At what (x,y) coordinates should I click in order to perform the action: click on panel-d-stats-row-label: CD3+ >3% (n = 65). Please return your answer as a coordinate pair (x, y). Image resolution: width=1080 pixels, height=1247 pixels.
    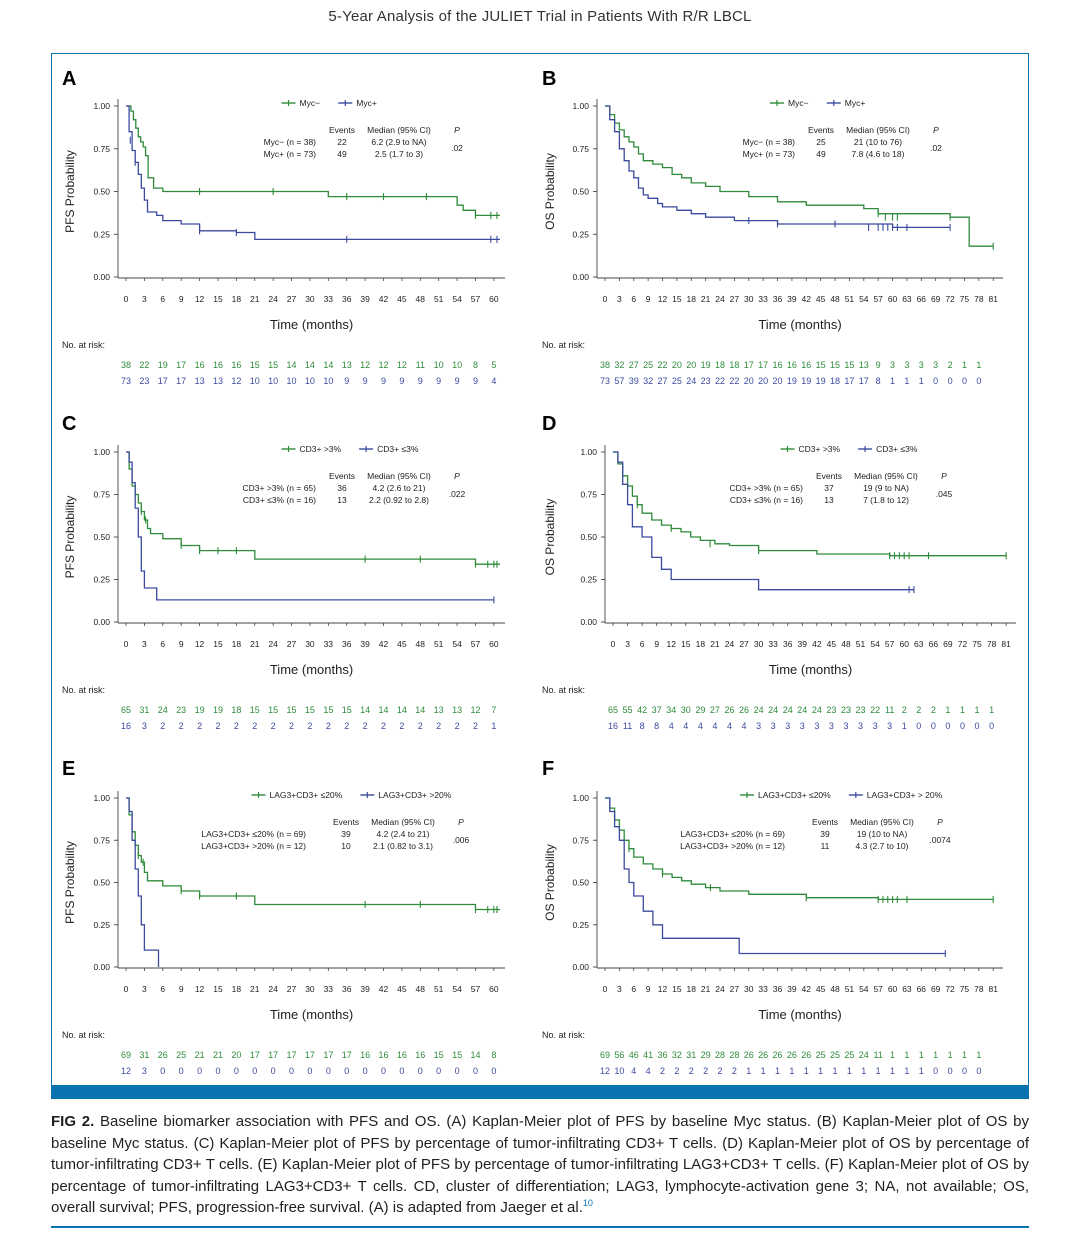
    Looking at the image, I should click on (767, 488).